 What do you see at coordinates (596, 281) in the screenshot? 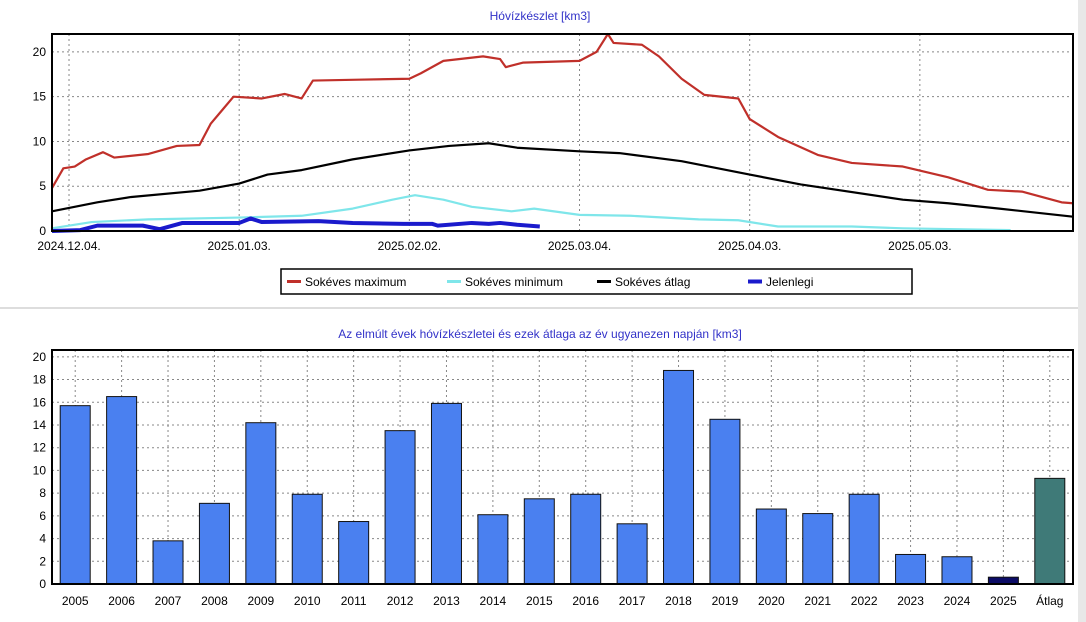
I see `legend-box` at bounding box center [596, 281].